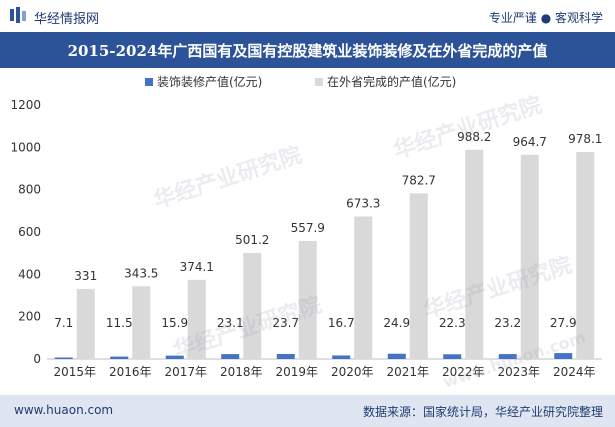  What do you see at coordinates (474, 137) in the screenshot?
I see `data-label-out-of-province: 988.2` at bounding box center [474, 137].